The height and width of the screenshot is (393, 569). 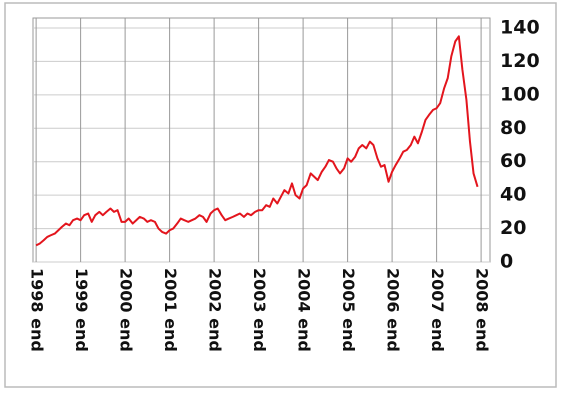 I want to click on y-tick-label: 0, so click(x=506, y=262).